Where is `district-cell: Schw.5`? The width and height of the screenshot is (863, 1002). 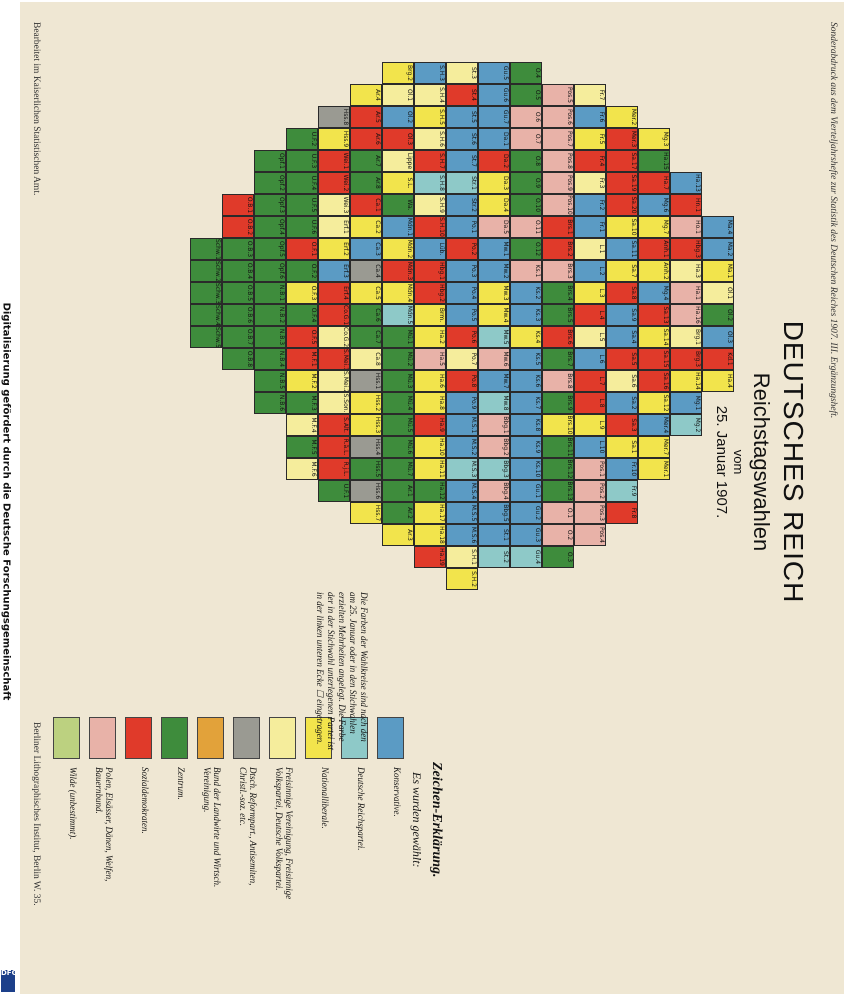
district-cell: Schw.5 is located at coordinates (206, 337).